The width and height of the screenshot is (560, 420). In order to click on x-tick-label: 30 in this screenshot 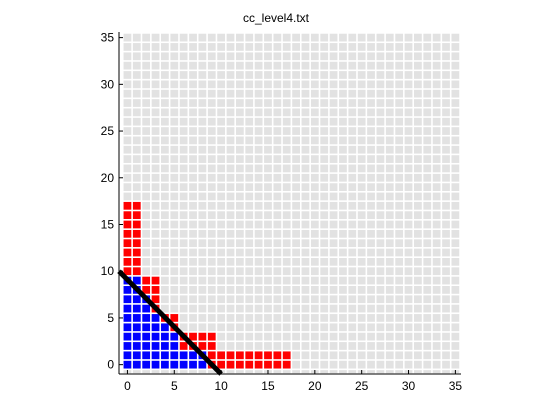, I will do `click(409, 386)`.